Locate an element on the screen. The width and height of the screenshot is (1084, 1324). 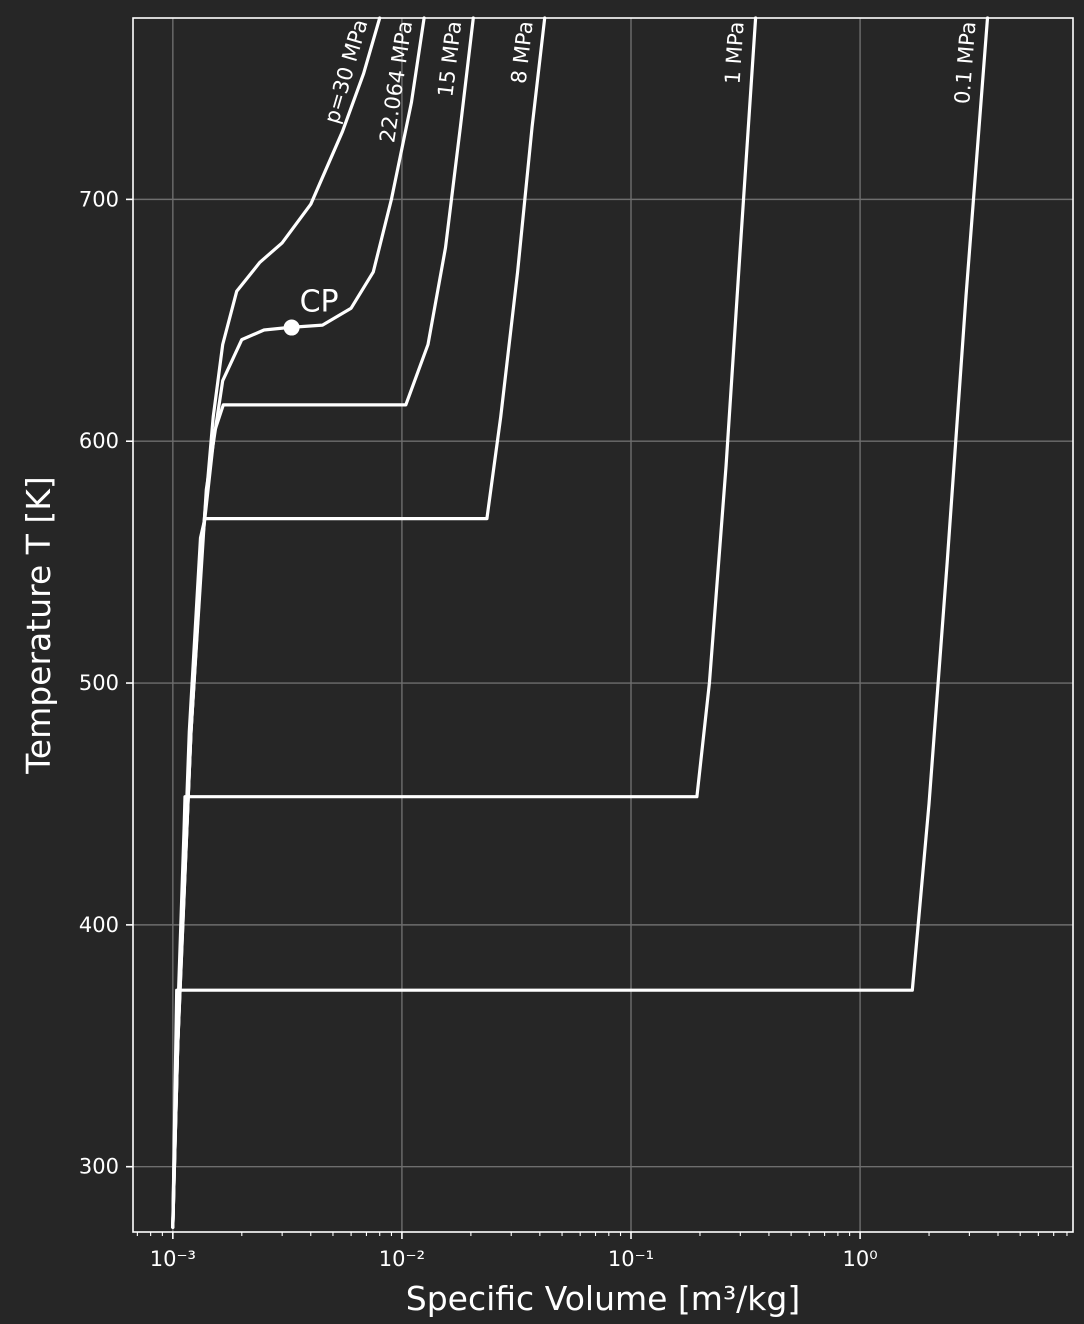
y-tick-label: 400 is located at coordinates (99, 925).